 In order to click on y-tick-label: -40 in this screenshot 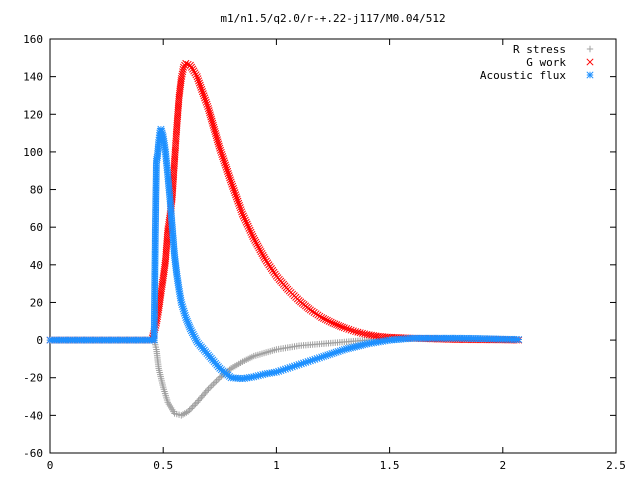, I will do `click(33, 415)`.